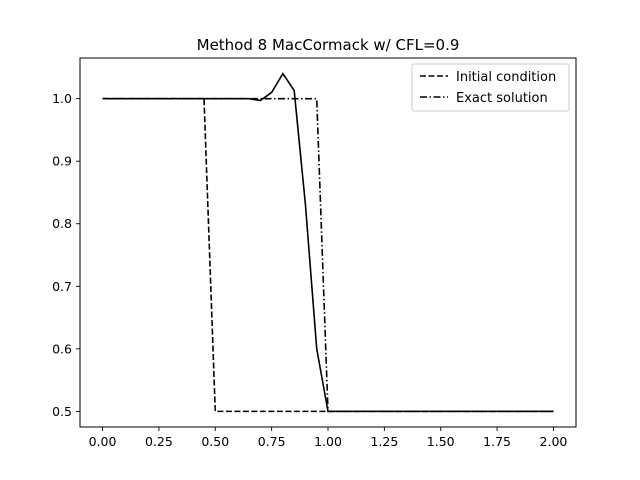 This screenshot has height=480, width=640. Describe the element at coordinates (62, 223) in the screenshot. I see `y-tick-label: 0.8` at that location.